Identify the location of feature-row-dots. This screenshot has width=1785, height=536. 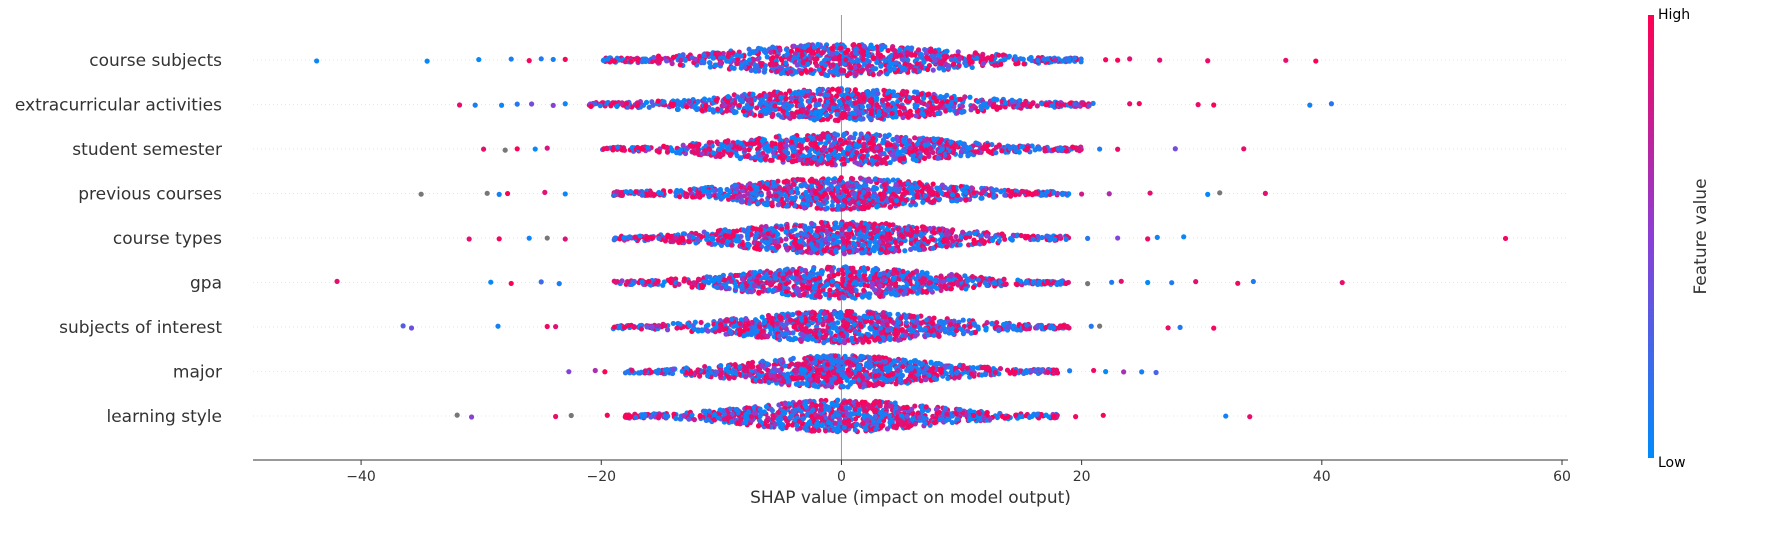
(843, 193).